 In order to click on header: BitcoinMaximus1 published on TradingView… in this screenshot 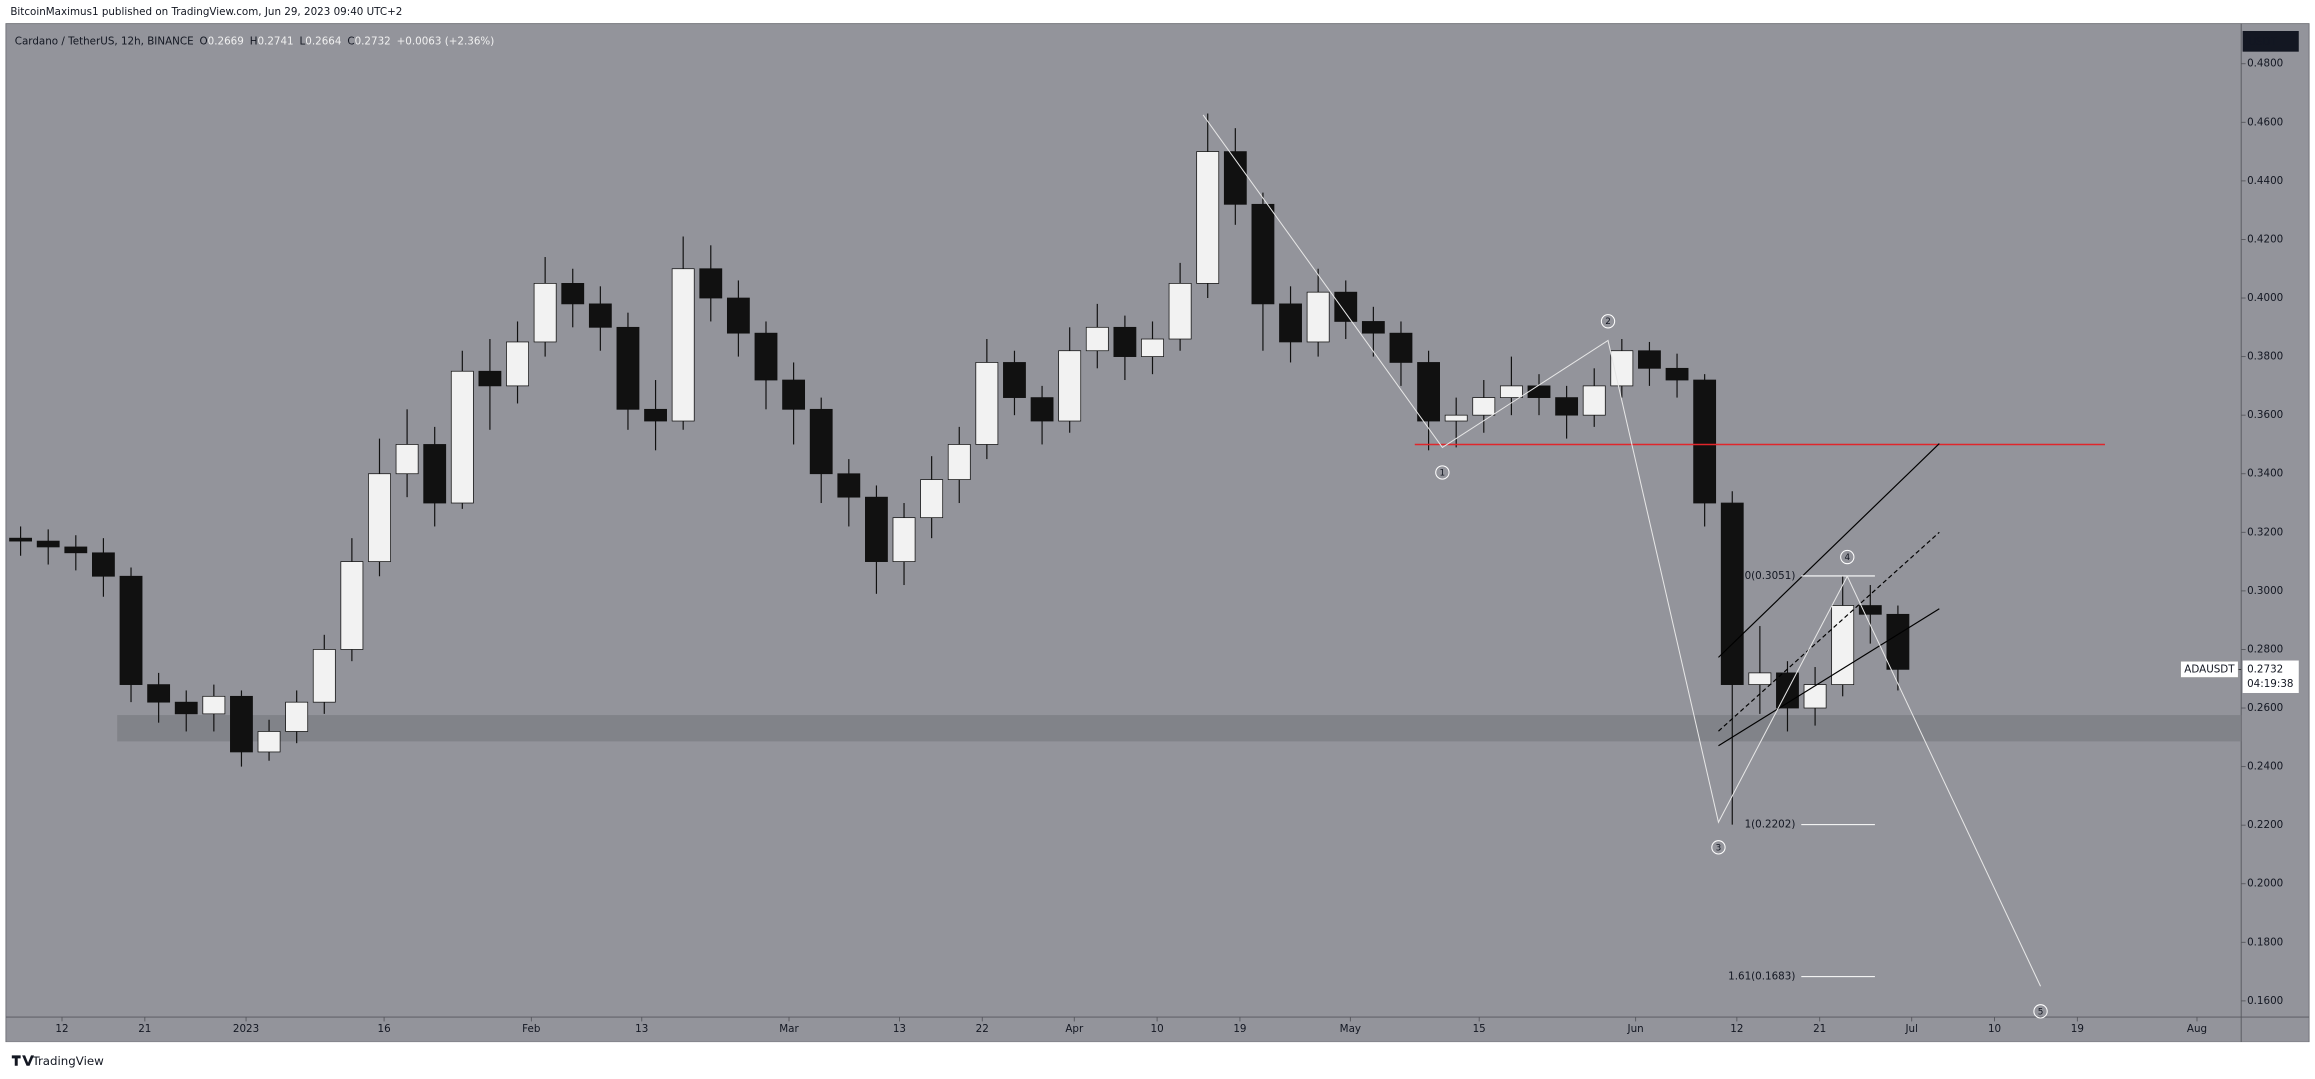, I will do `click(206, 12)`.